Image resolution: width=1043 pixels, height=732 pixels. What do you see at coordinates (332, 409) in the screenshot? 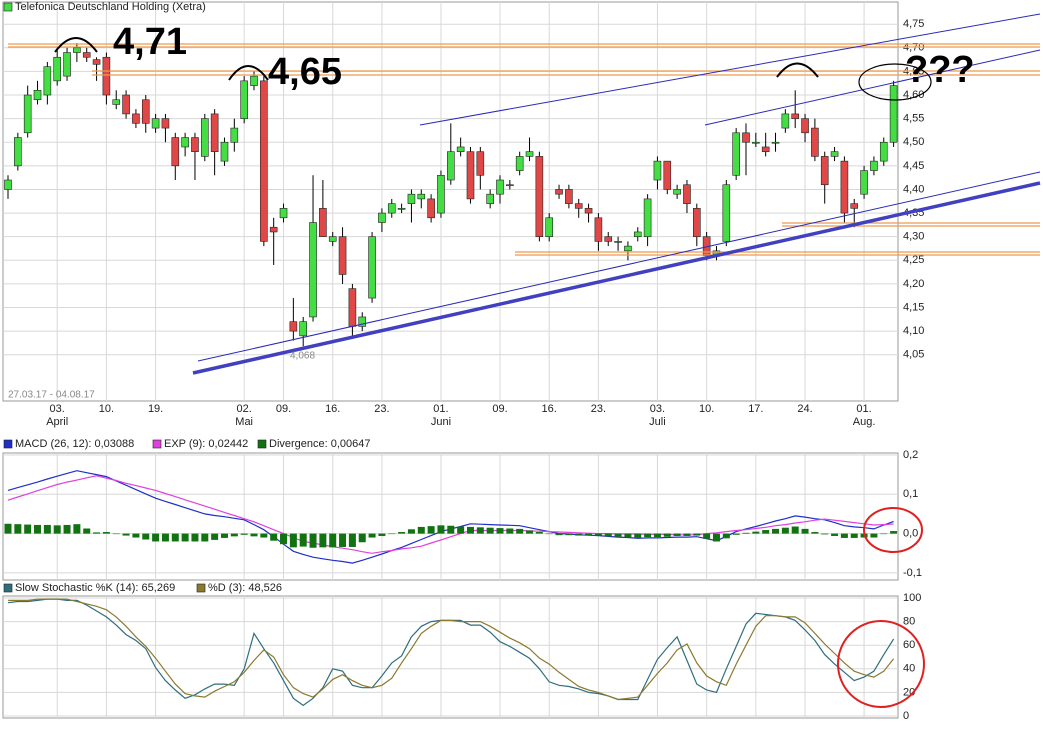
I see `x-tick-label: 16.` at bounding box center [332, 409].